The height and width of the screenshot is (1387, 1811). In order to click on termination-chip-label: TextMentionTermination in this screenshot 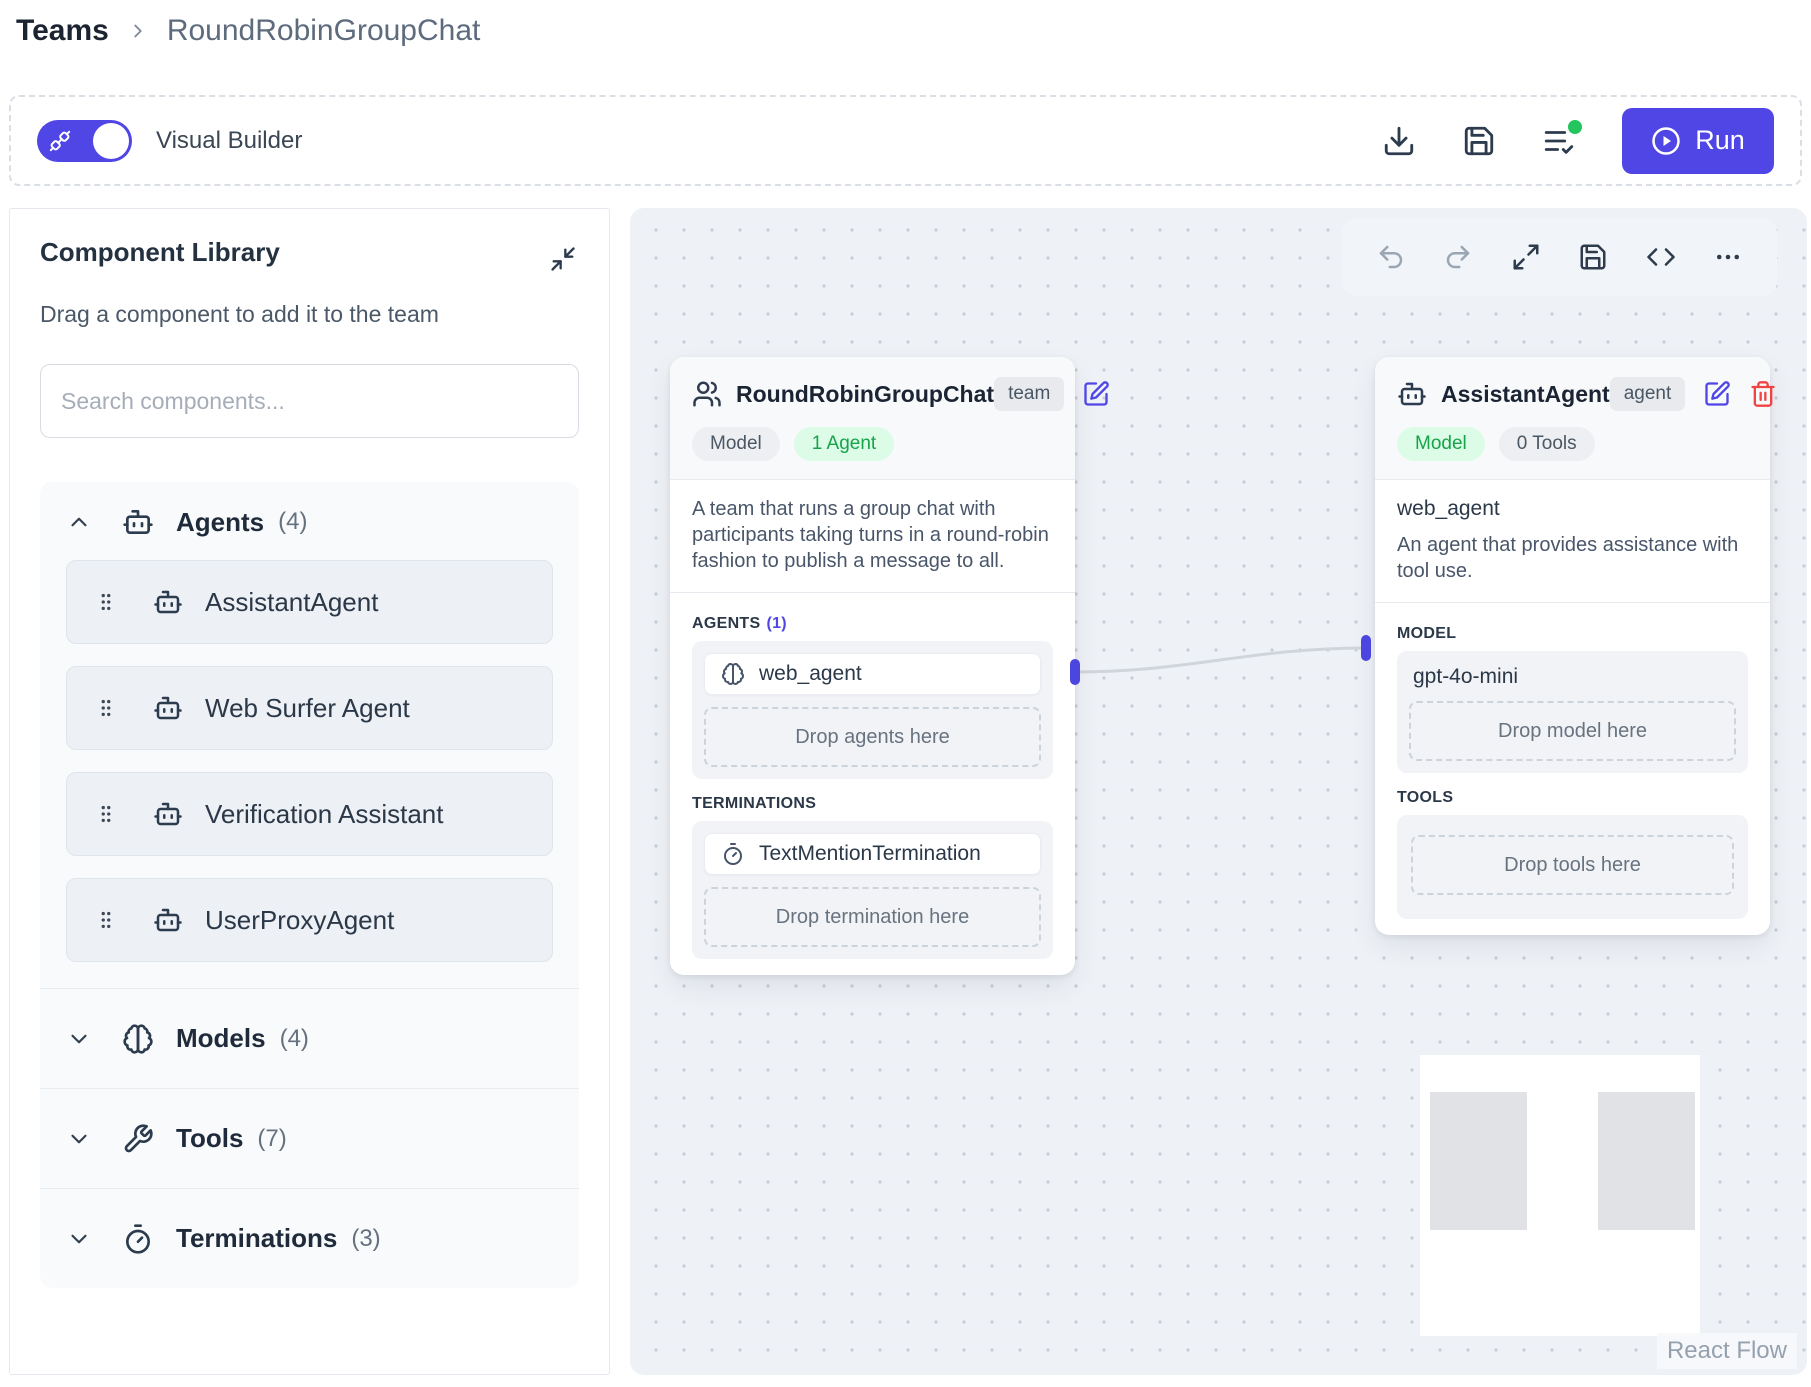, I will do `click(870, 853)`.